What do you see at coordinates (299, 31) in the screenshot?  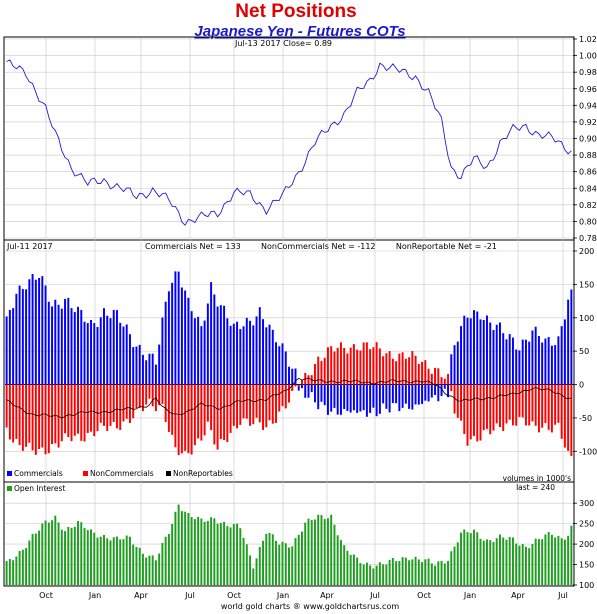 I see `chart-subtitle: Japanese Yen - Futures COTs` at bounding box center [299, 31].